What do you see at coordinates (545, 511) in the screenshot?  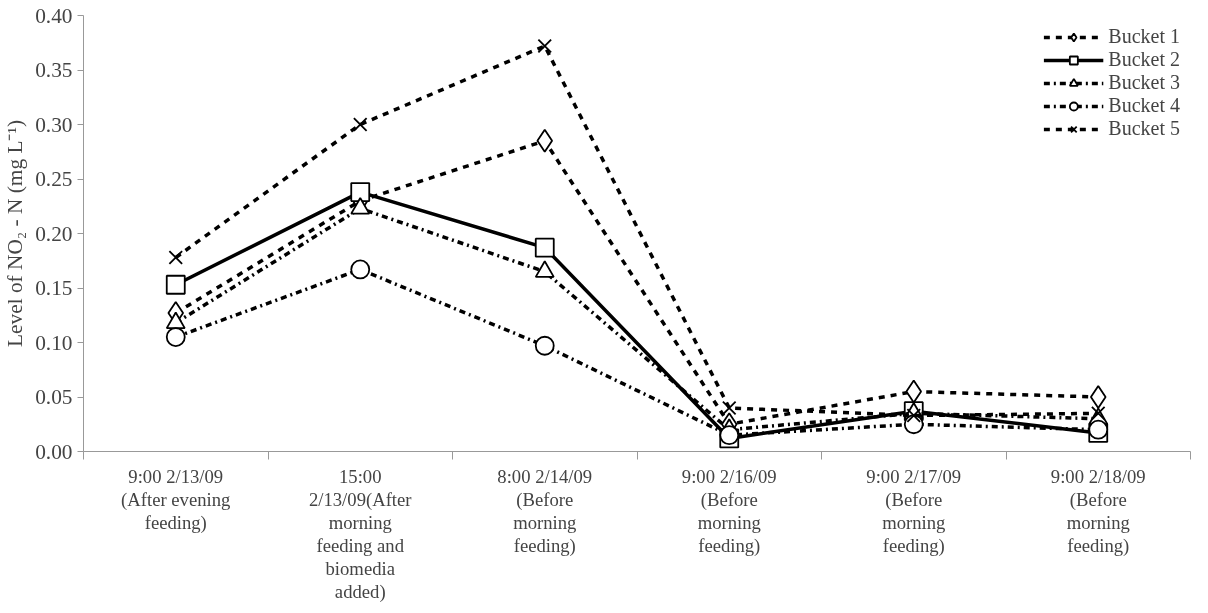 I see `x-tick-label: 8:00 2/14/09 (Before morning feeding)` at bounding box center [545, 511].